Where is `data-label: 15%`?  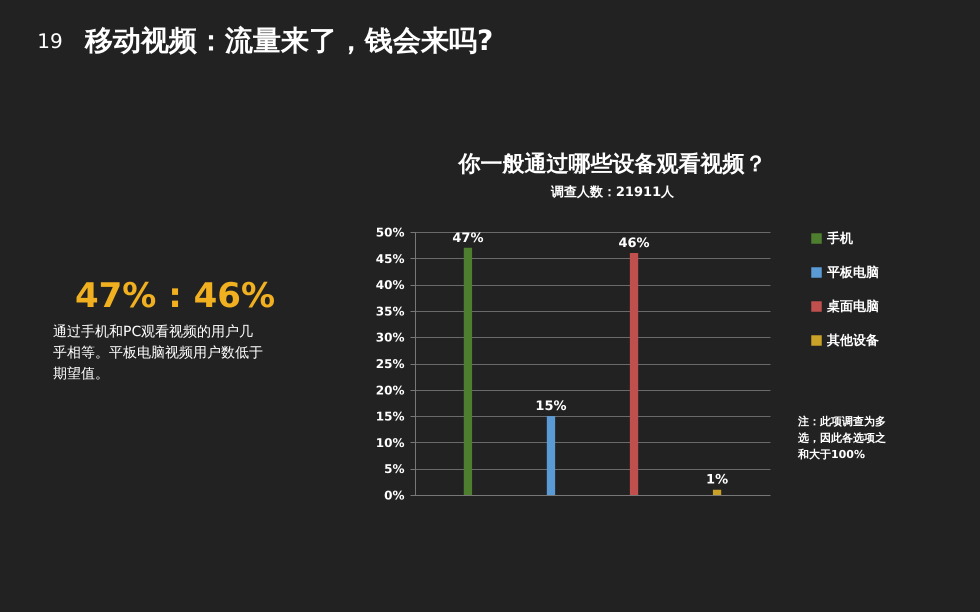
data-label: 15% is located at coordinates (551, 406).